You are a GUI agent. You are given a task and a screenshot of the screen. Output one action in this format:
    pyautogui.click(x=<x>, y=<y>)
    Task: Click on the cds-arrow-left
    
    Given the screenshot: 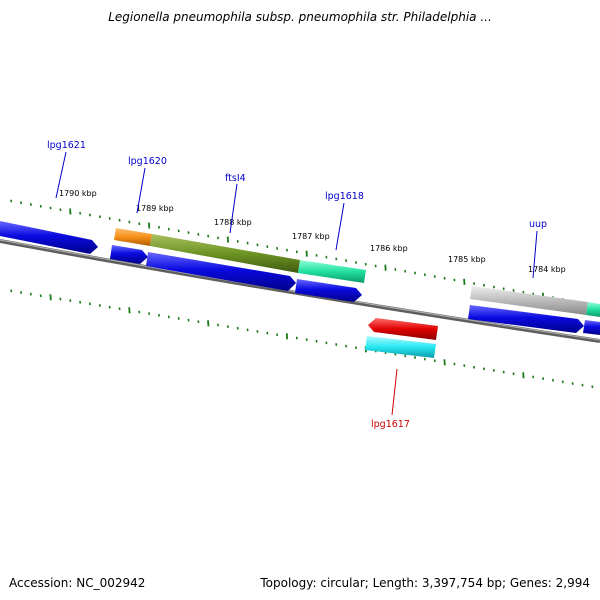 What is the action you would take?
    pyautogui.click(x=49, y=237)
    